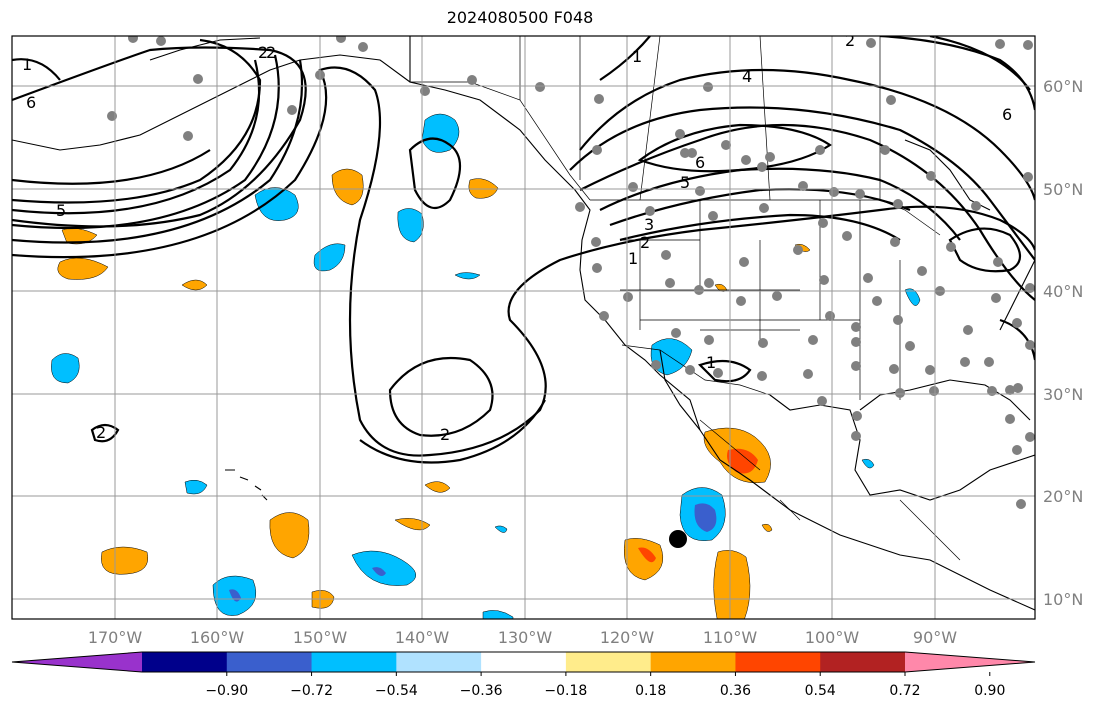 The height and width of the screenshot is (712, 1105). I want to click on colorbar-outline, so click(523, 662).